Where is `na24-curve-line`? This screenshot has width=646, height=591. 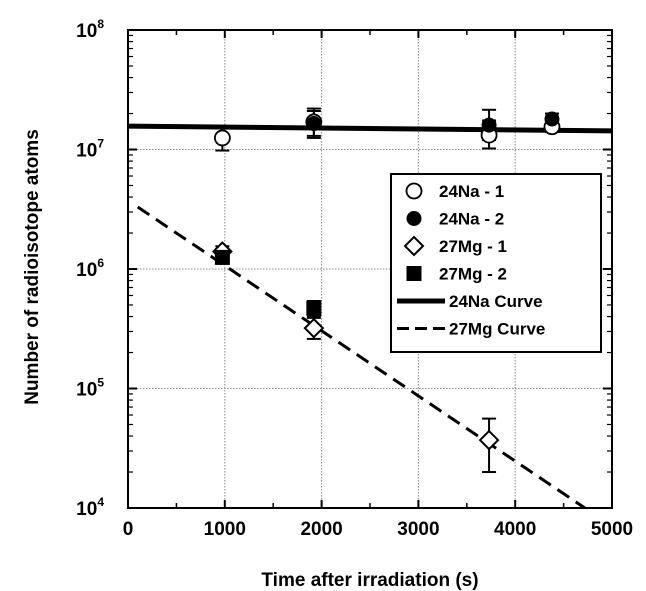
na24-curve-line is located at coordinates (370, 128).